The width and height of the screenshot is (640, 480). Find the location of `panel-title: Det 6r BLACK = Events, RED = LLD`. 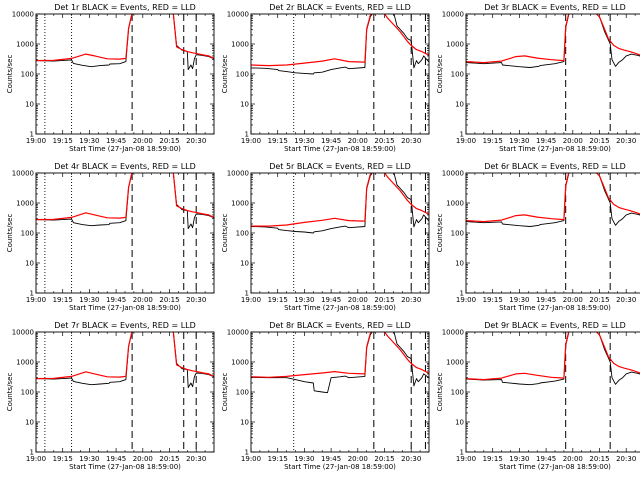

panel-title: Det 6r BLACK = Events, RED = LLD is located at coordinates (555, 166).